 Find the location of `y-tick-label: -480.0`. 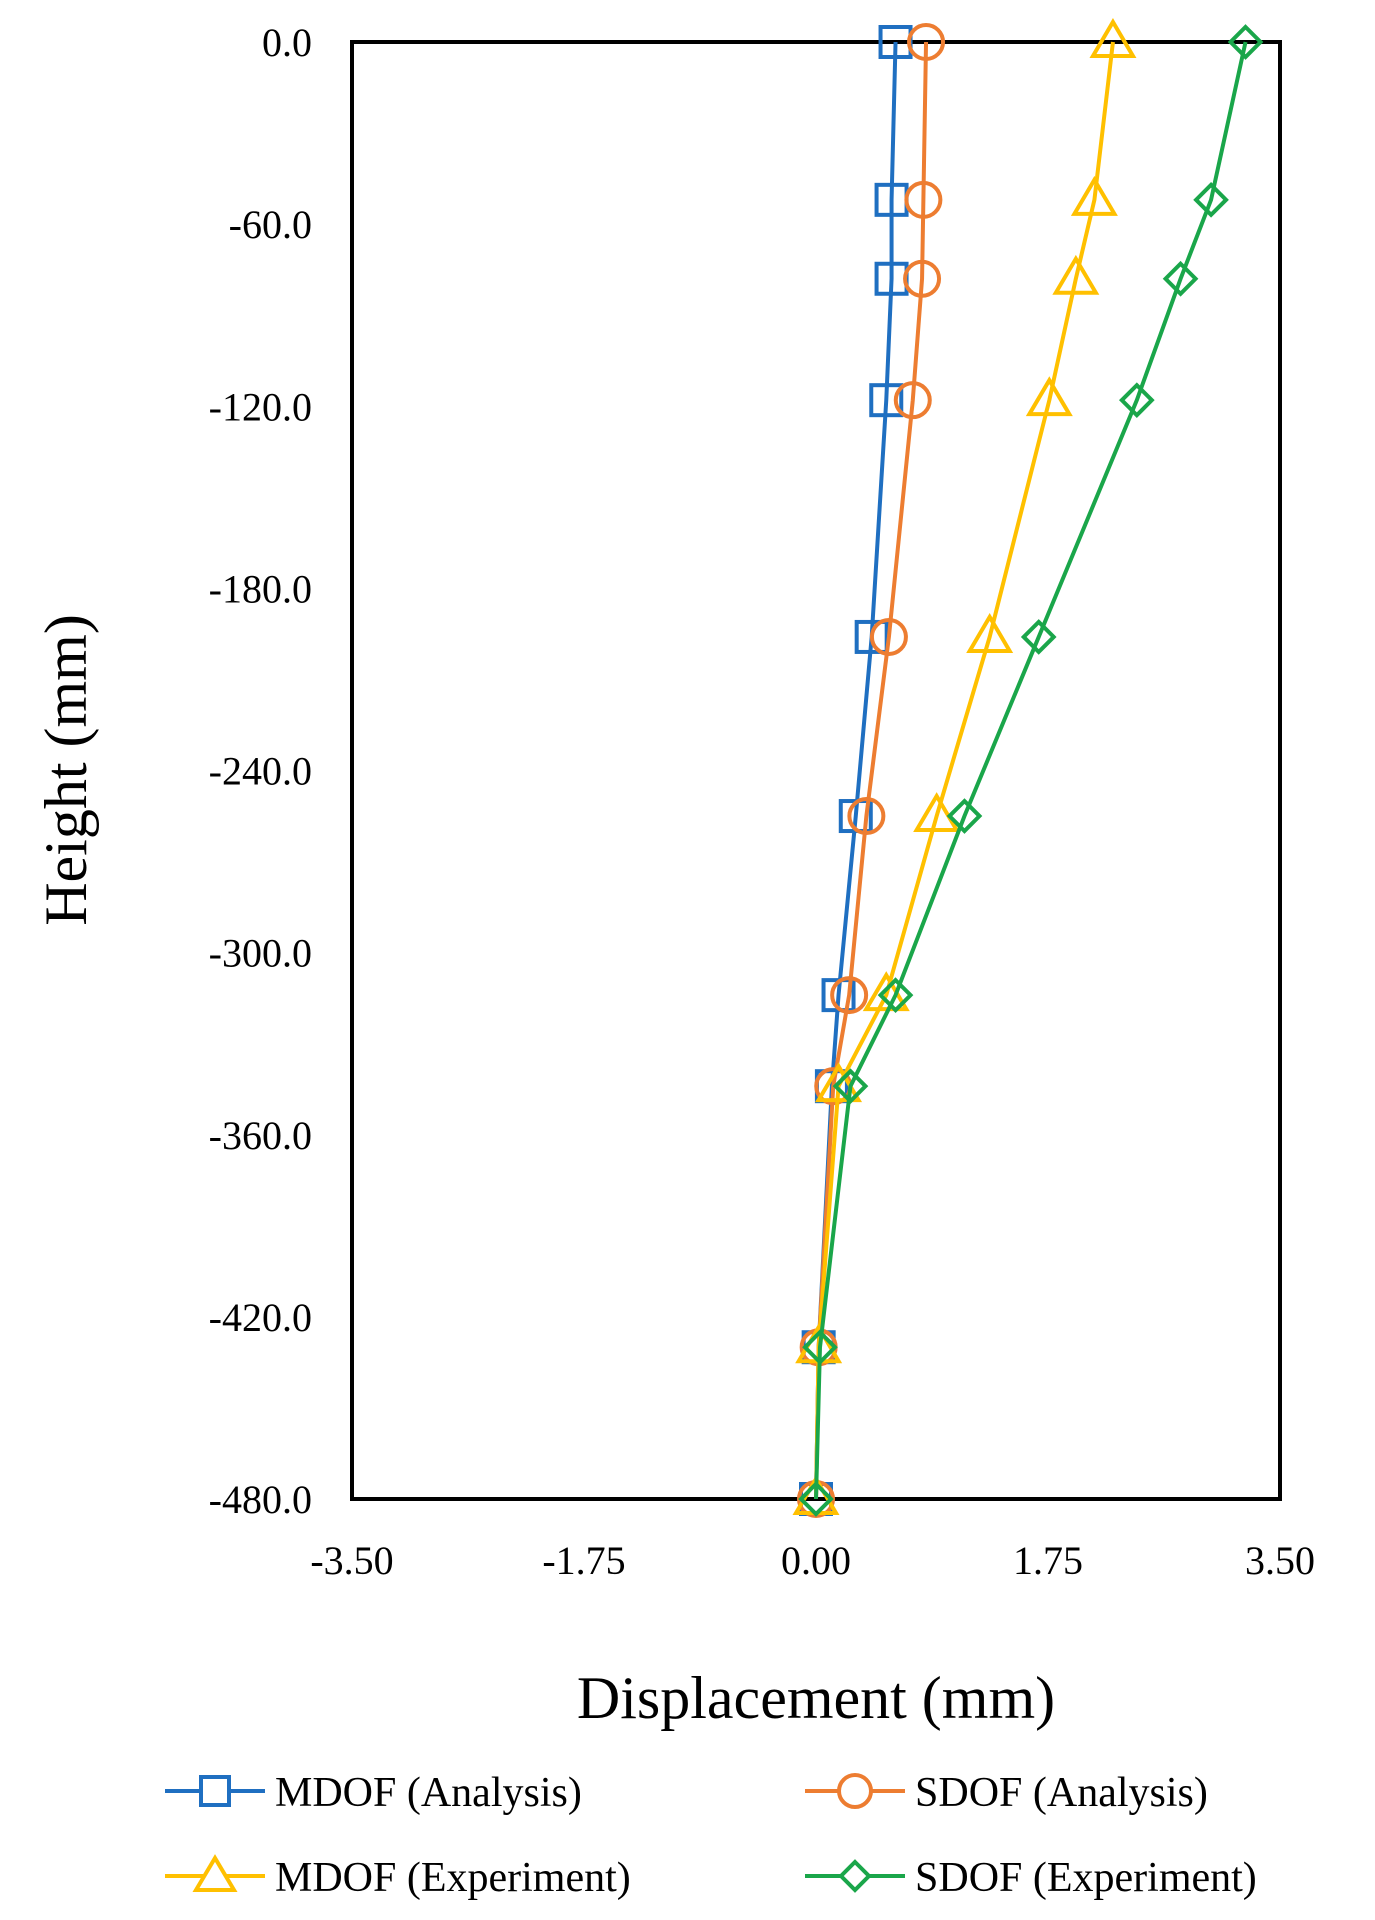

y-tick-label: -480.0 is located at coordinates (260, 1499).